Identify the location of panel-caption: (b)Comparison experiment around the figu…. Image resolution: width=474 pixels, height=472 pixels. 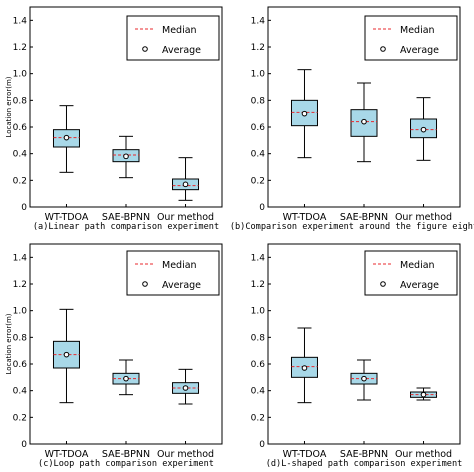
(352, 227).